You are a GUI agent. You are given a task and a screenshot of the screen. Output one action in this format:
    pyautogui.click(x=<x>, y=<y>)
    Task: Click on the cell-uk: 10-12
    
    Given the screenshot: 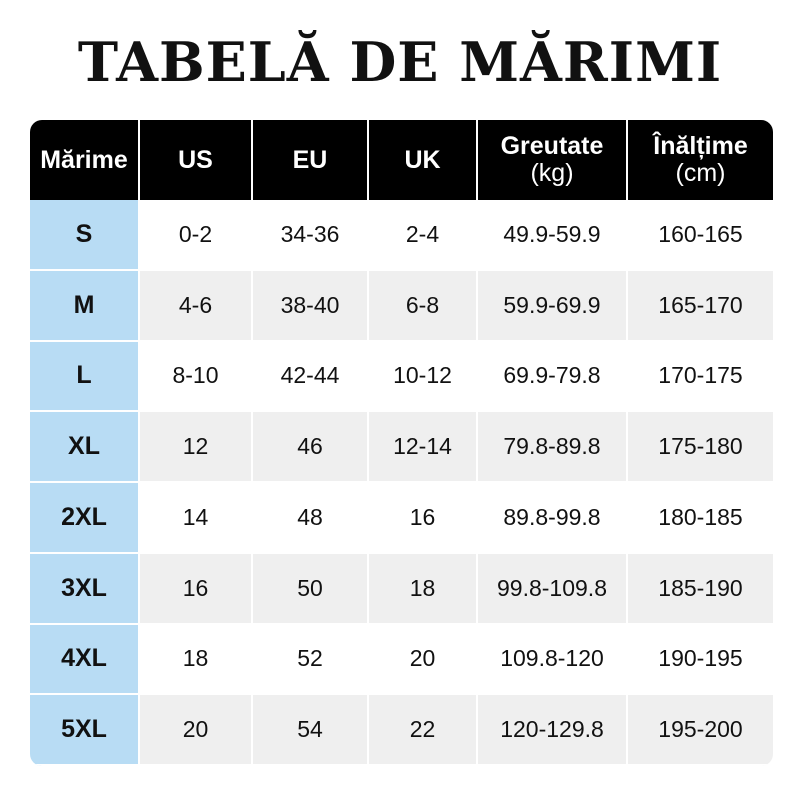 What is the action you would take?
    pyautogui.click(x=423, y=377)
    